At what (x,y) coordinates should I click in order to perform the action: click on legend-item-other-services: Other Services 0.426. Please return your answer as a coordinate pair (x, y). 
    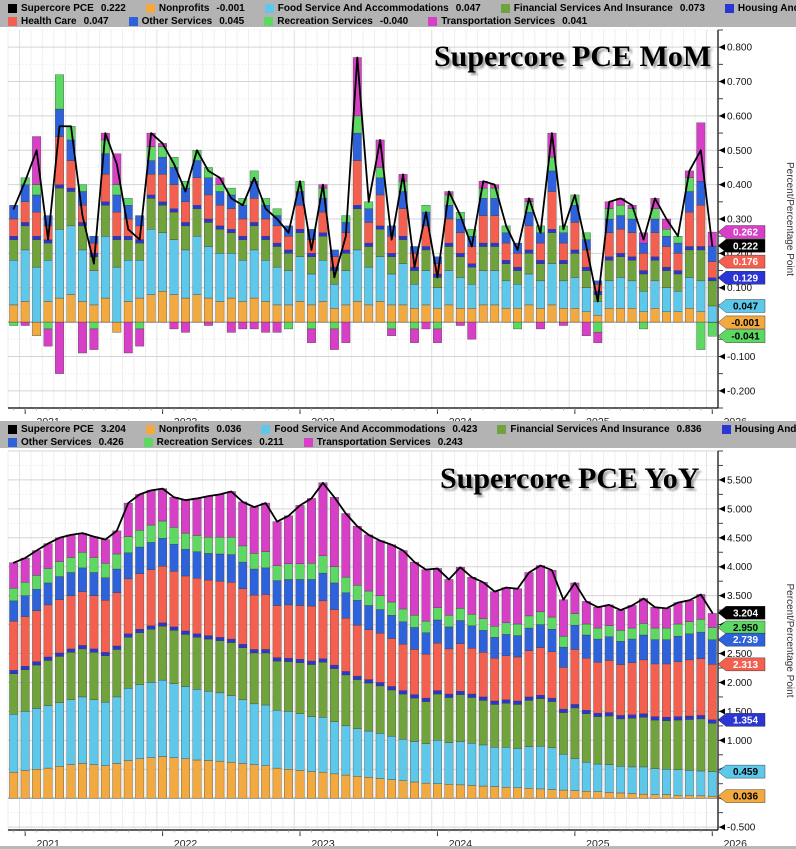
    Looking at the image, I should click on (66, 442).